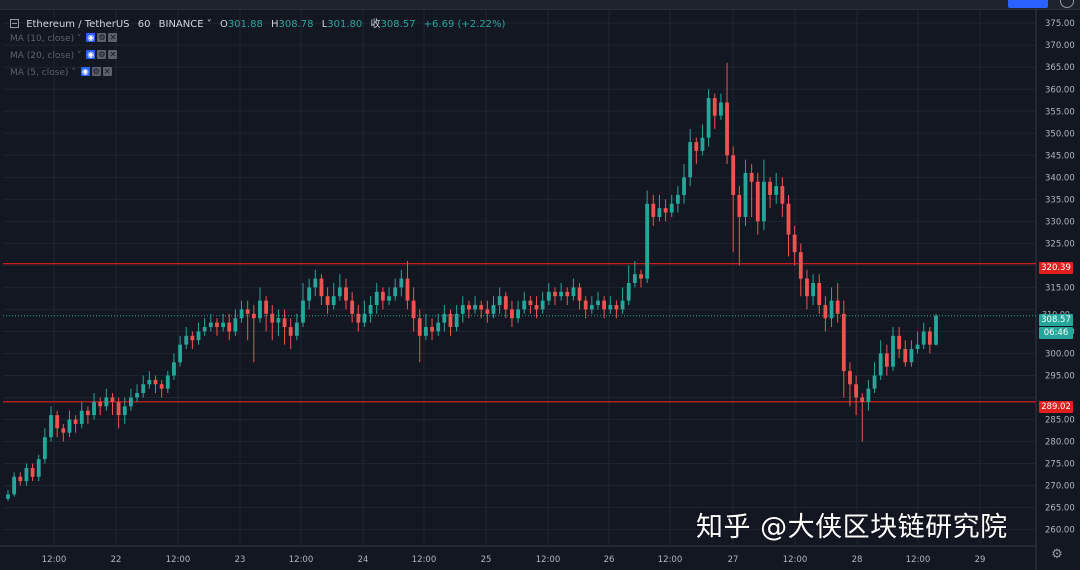 The height and width of the screenshot is (570, 1080). Describe the element at coordinates (1060, 376) in the screenshot. I see `price-axis-tick: 295.00` at that location.